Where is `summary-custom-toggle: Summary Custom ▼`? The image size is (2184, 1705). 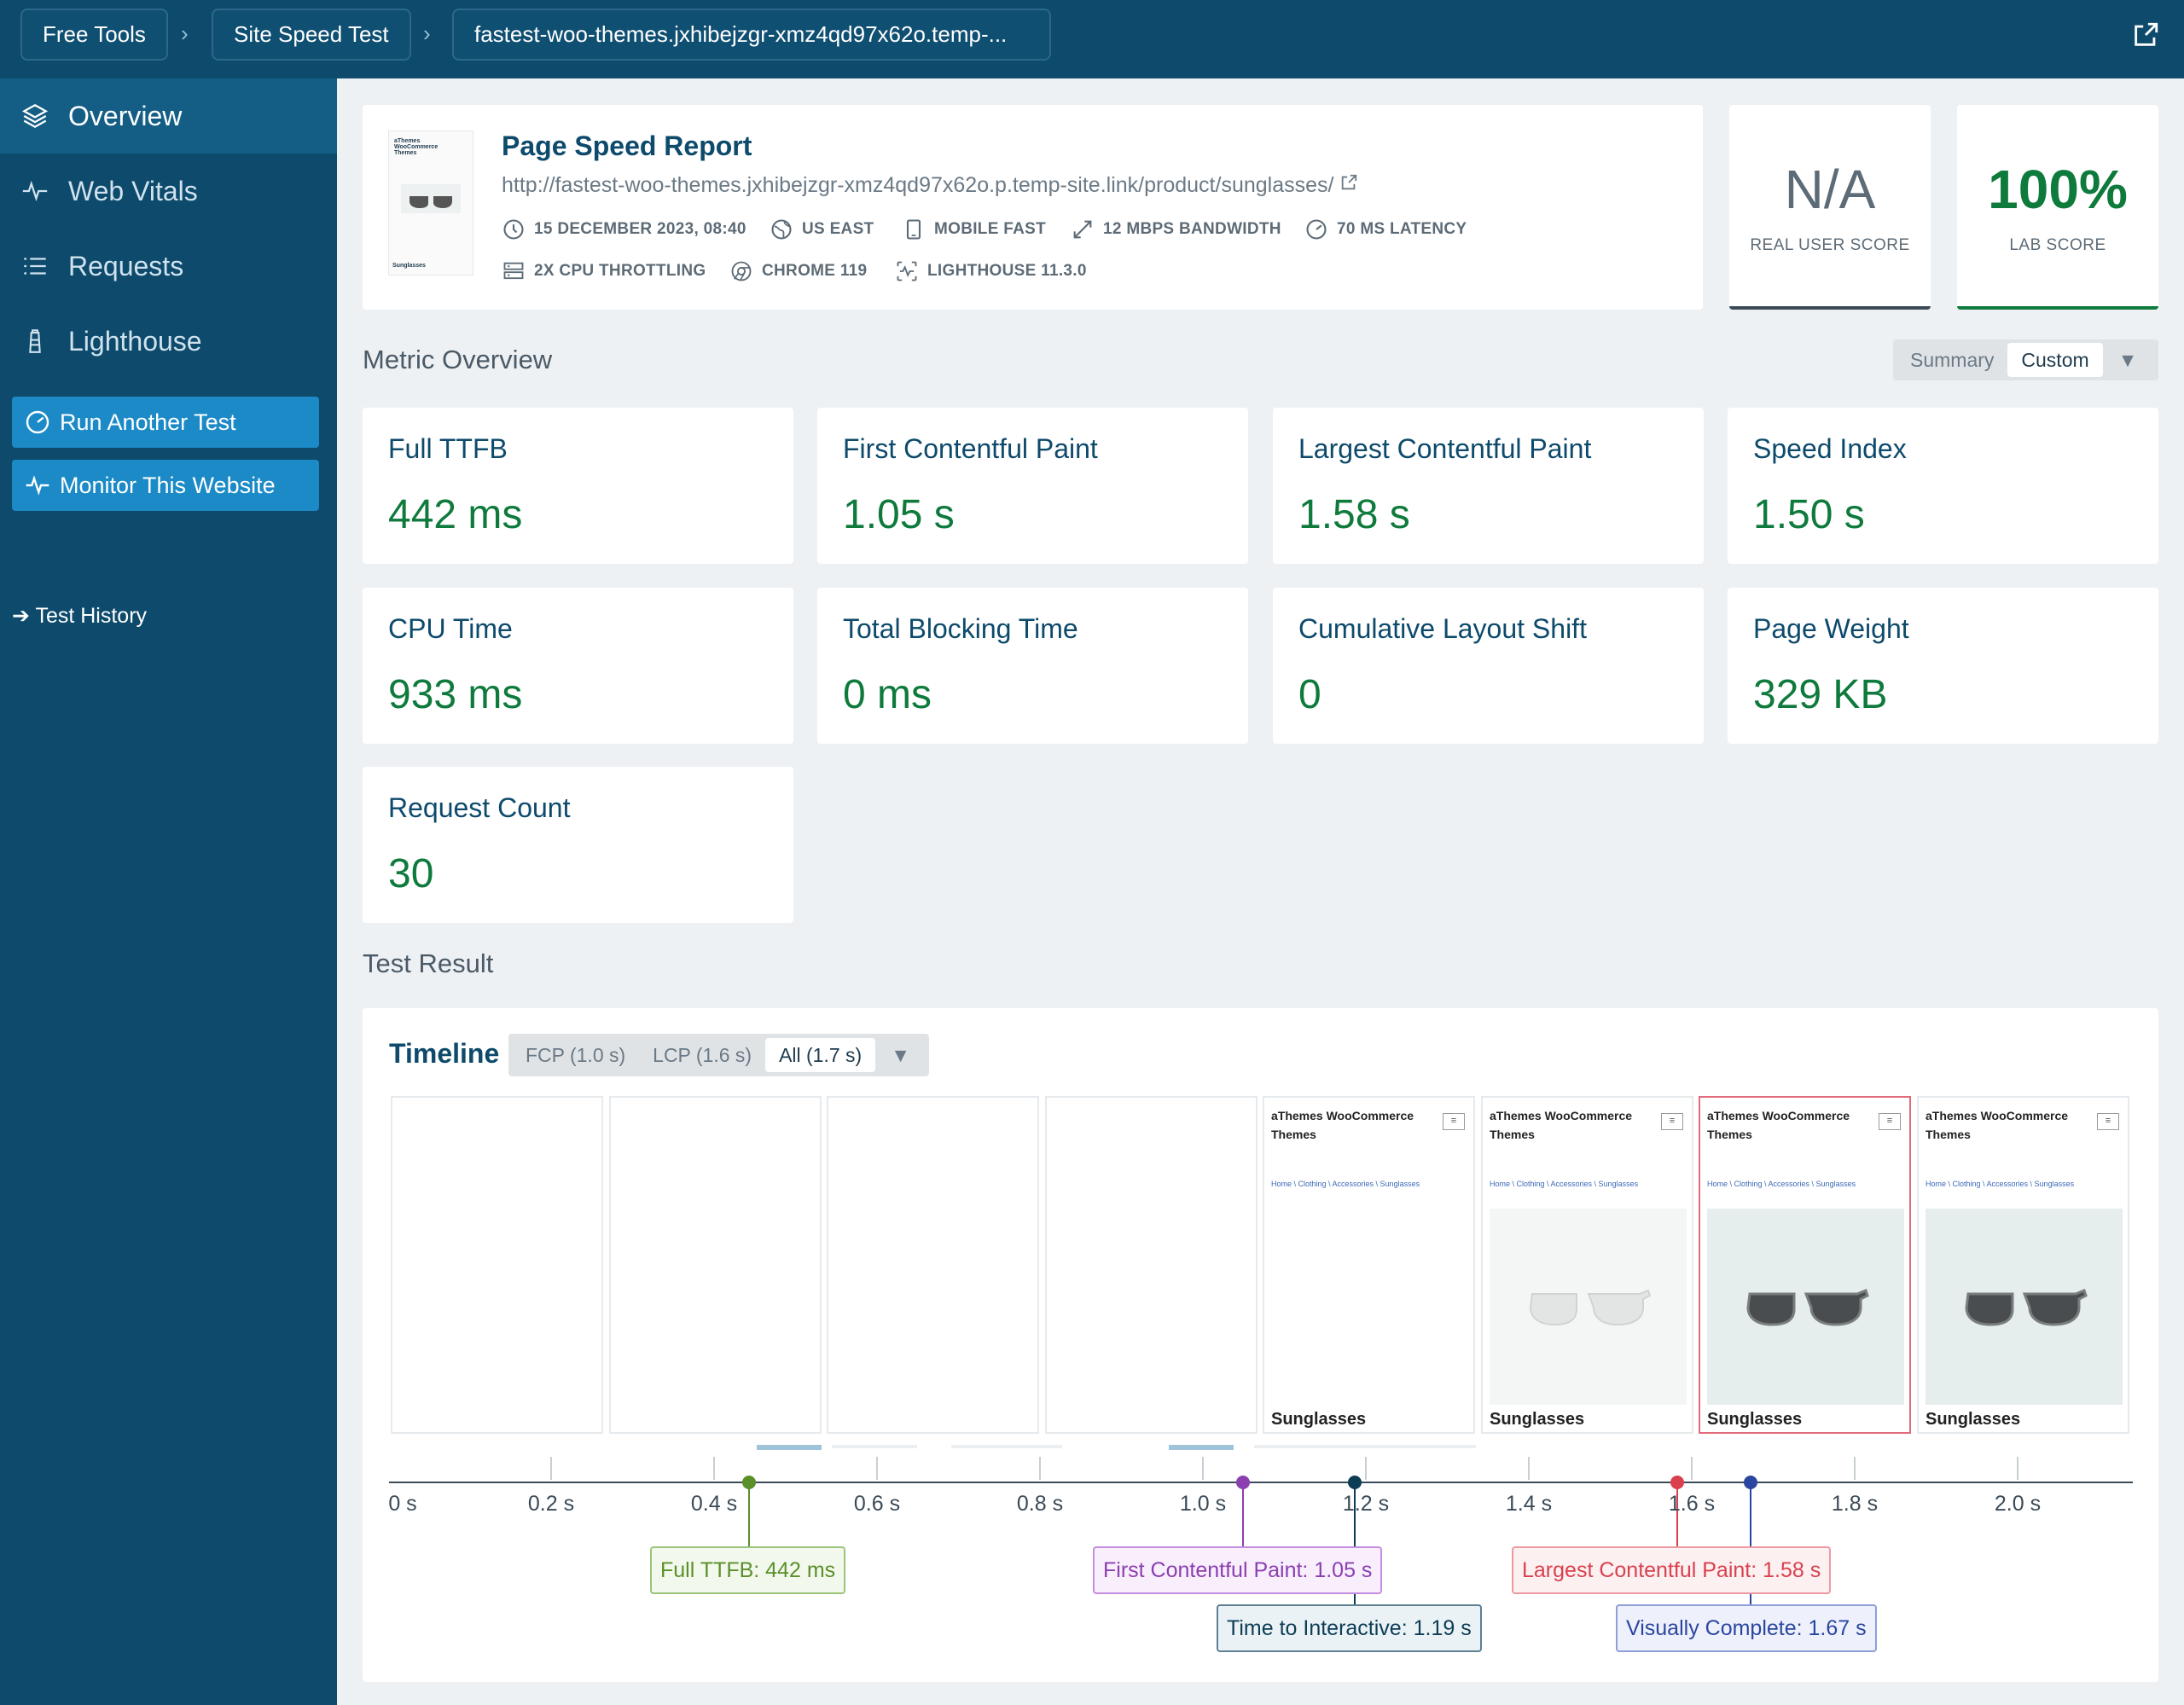
summary-custom-toggle: Summary Custom ▼ is located at coordinates (2026, 359).